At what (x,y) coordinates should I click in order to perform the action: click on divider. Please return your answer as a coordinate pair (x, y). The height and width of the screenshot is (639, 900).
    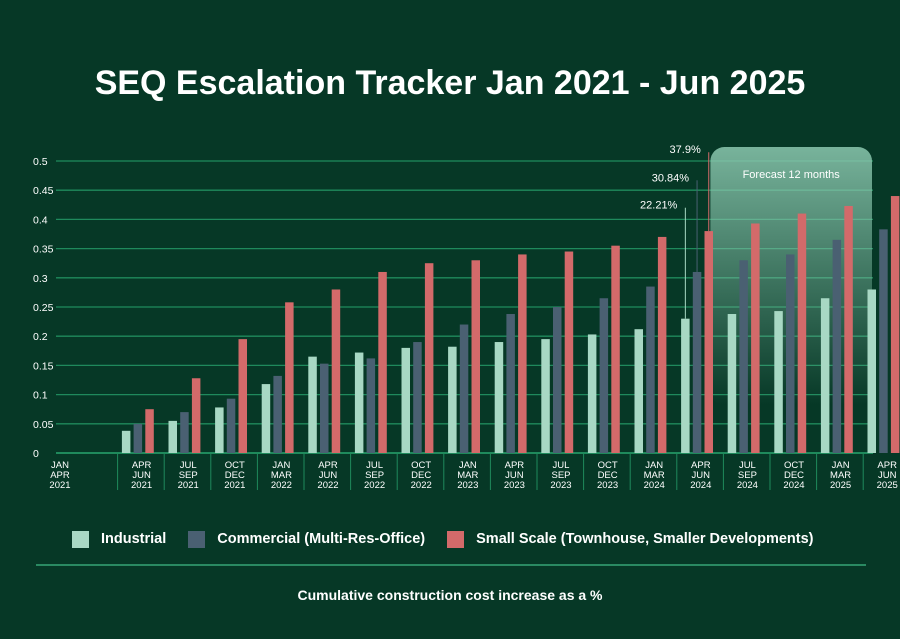
    Looking at the image, I should click on (451, 565).